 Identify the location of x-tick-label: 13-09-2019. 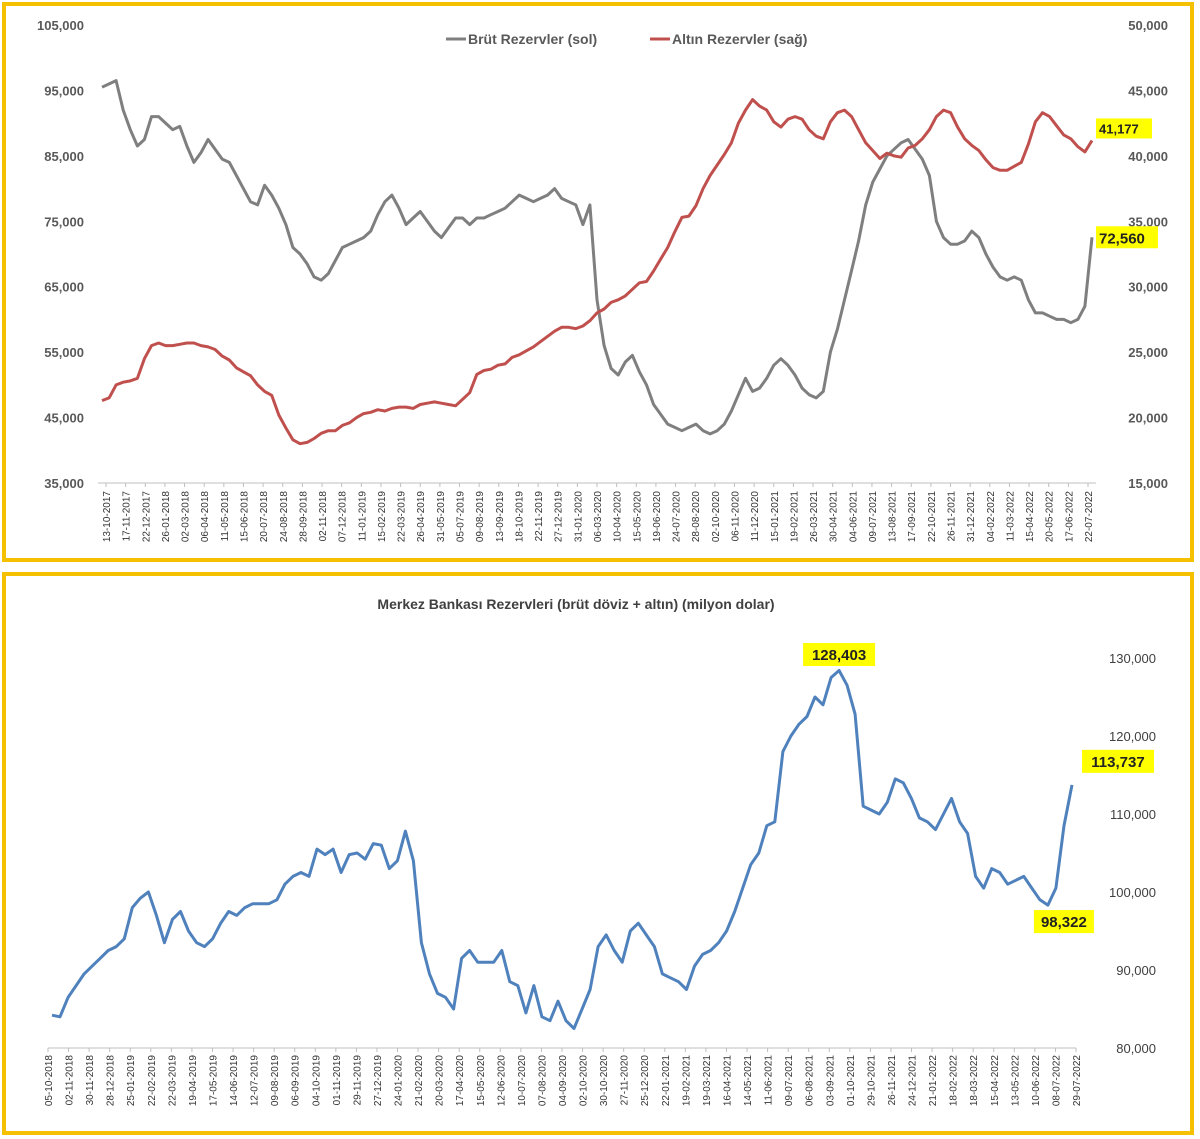
(500, 517).